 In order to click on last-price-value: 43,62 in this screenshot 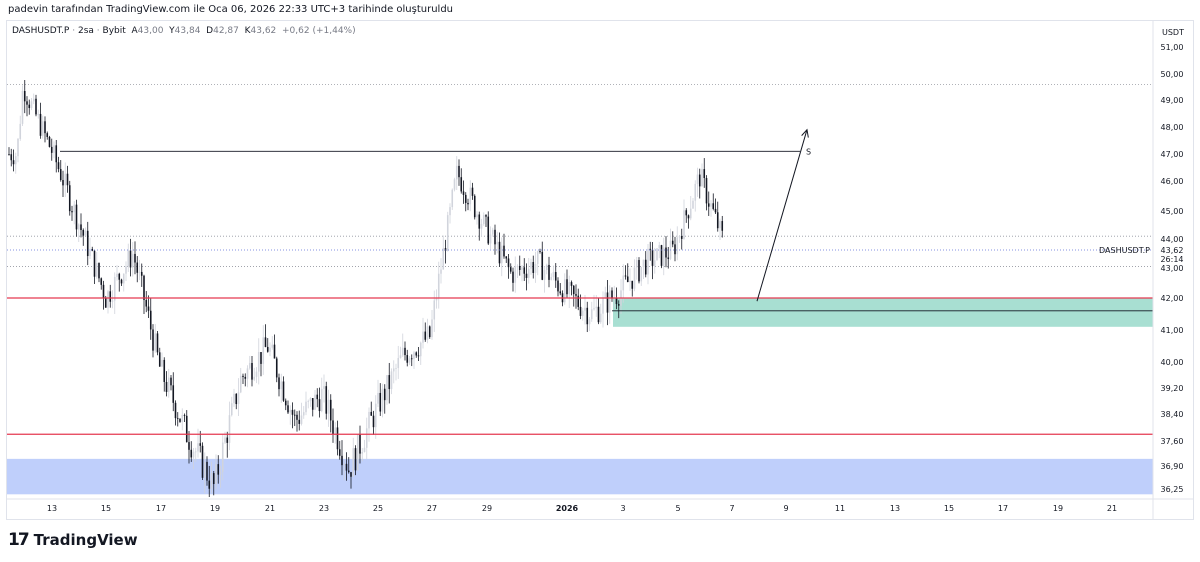, I will do `click(1172, 250)`.